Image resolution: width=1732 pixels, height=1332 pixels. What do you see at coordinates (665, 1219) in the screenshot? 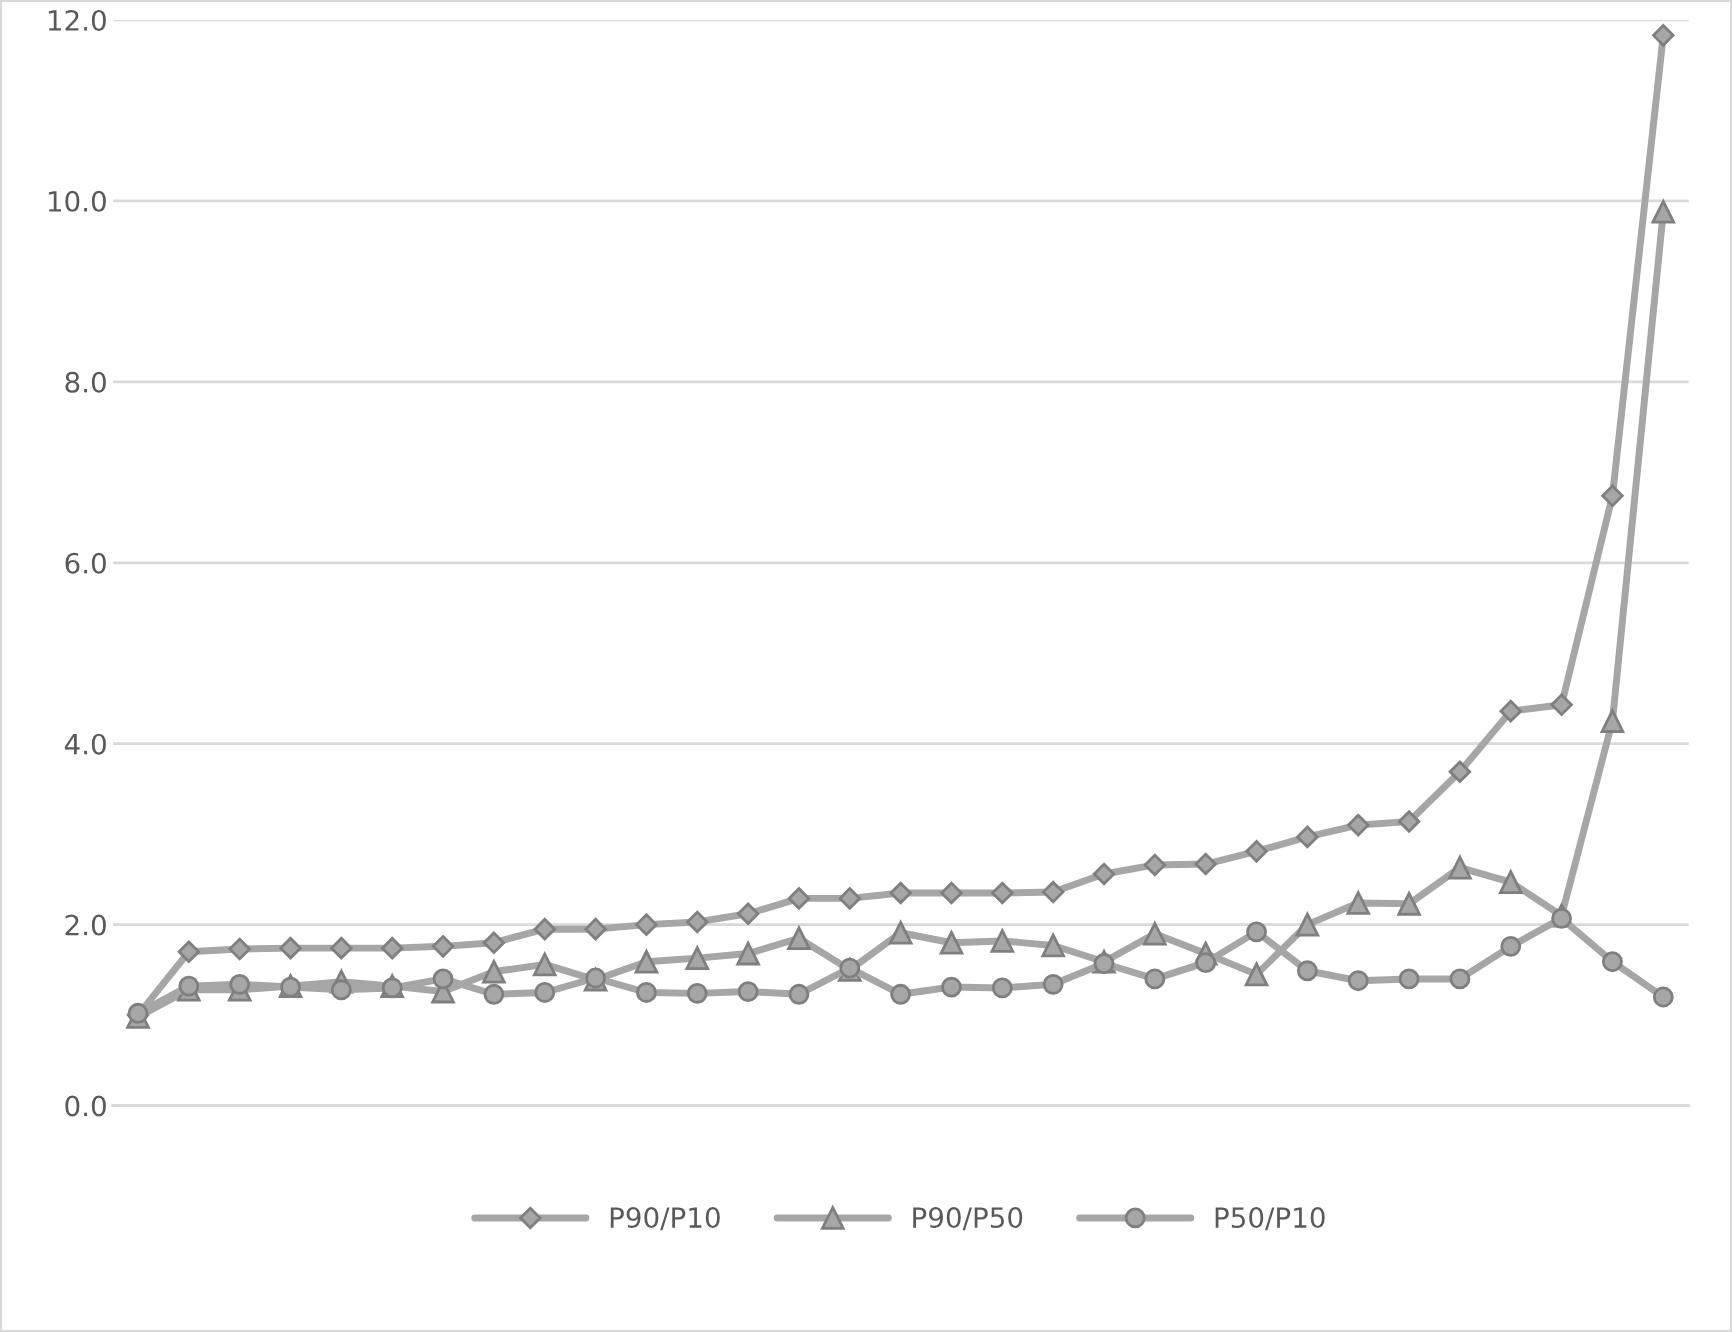
I see `legend-label: P90/P10` at bounding box center [665, 1219].